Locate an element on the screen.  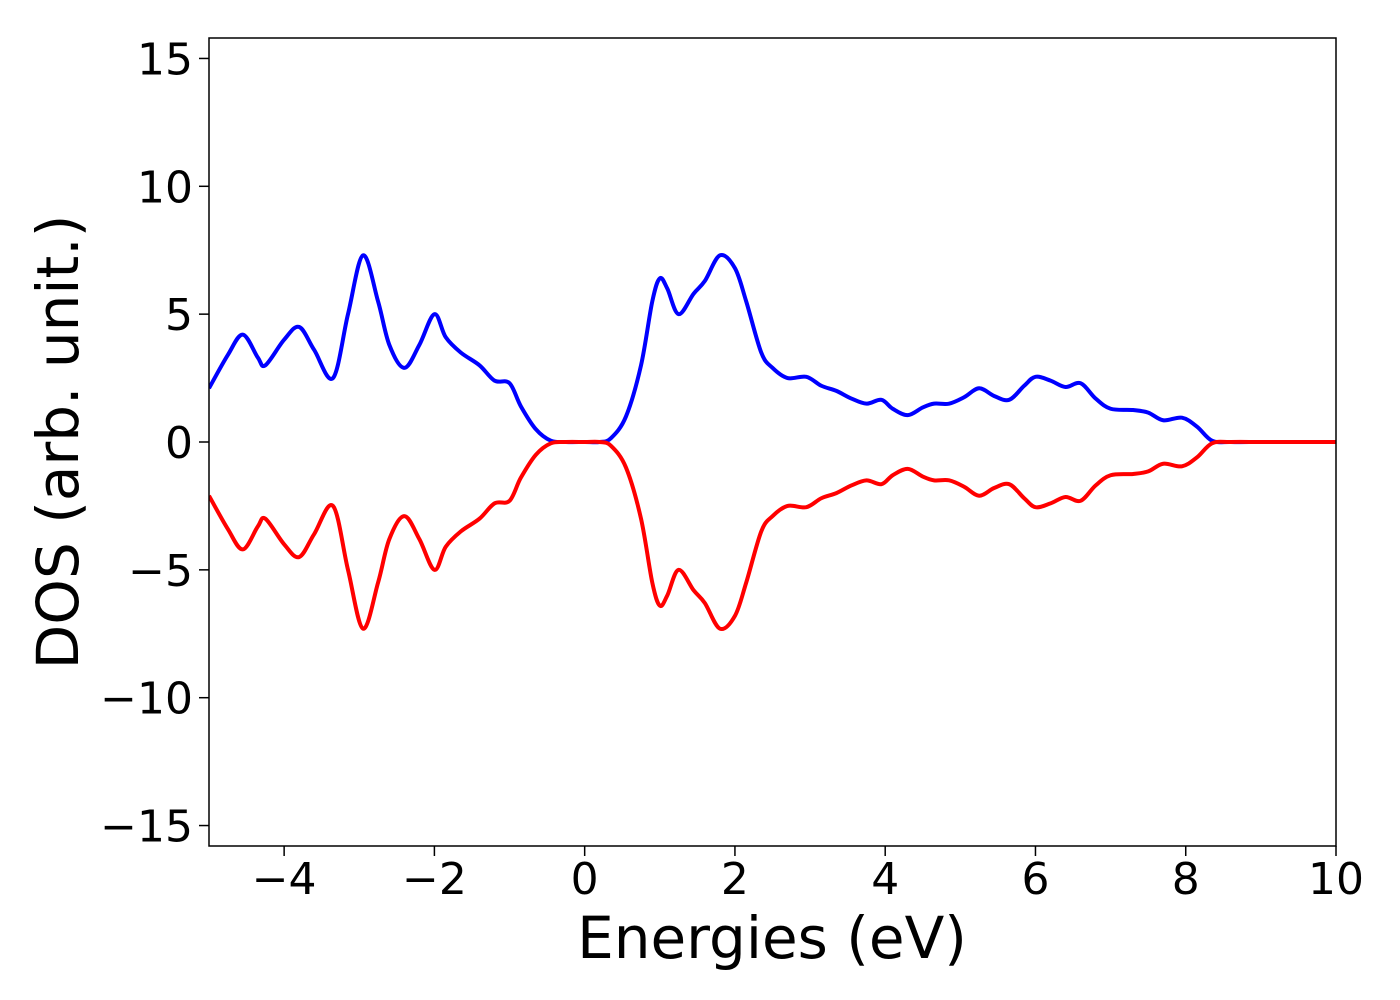
x-axis-ticks: −4 −2 0 2 4 6 8 10 is located at coordinates (808, 875).